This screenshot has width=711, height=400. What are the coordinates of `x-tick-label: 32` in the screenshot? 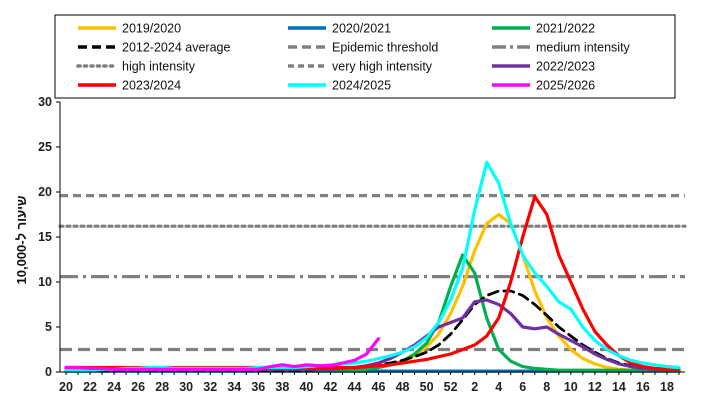 It's located at (210, 387).